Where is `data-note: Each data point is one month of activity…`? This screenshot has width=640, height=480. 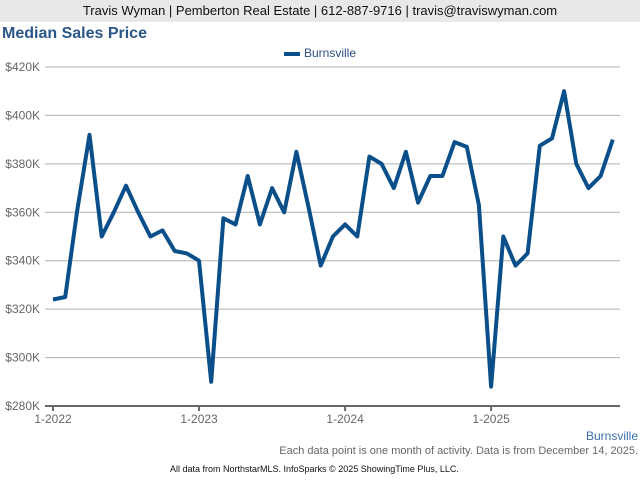
data-note: Each data point is one month of activity… is located at coordinates (458, 451).